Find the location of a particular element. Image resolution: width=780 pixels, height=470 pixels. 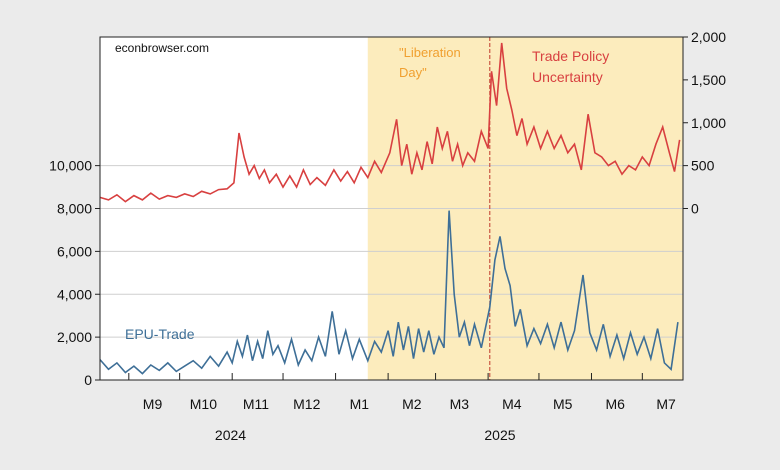

y-right-tick-label: 2,000 is located at coordinates (708, 37).